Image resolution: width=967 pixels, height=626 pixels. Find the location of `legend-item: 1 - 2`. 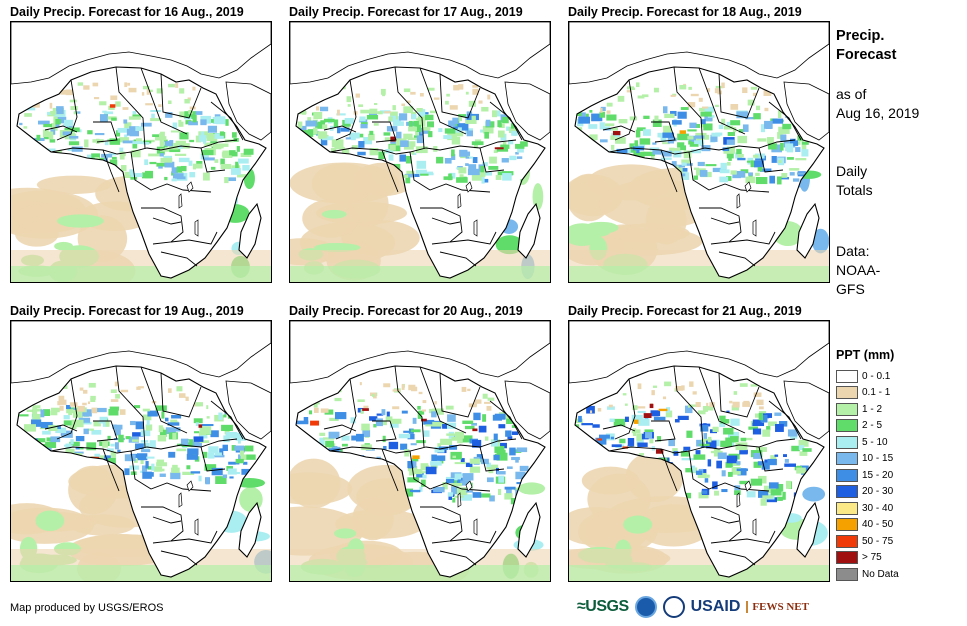

legend-item: 1 - 2 is located at coordinates (873, 409).